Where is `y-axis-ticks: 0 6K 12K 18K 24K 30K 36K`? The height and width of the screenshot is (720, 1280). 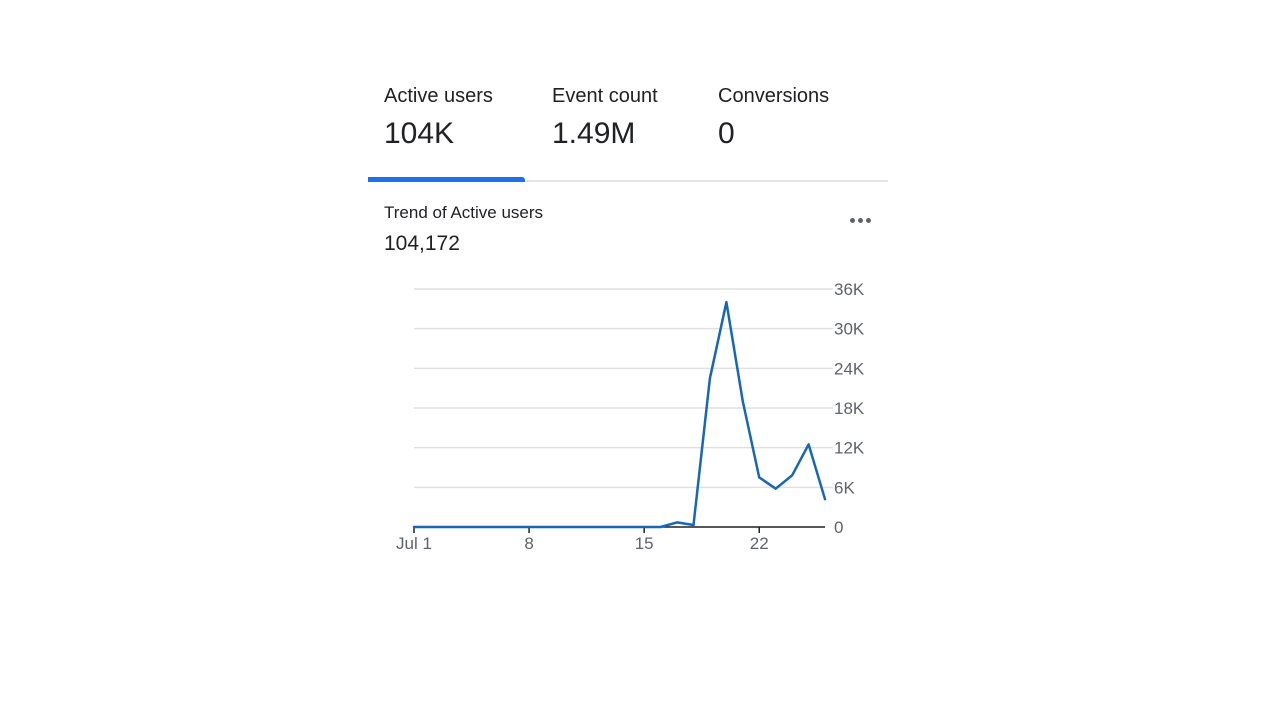
y-axis-ticks: 0 6K 12K 18K 24K 30K 36K is located at coordinates (849, 408).